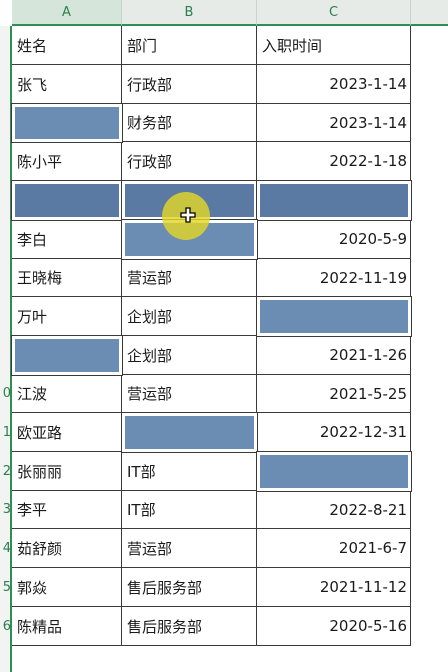 Image resolution: width=448 pixels, height=672 pixels. I want to click on row-number: 1, so click(6, 432).